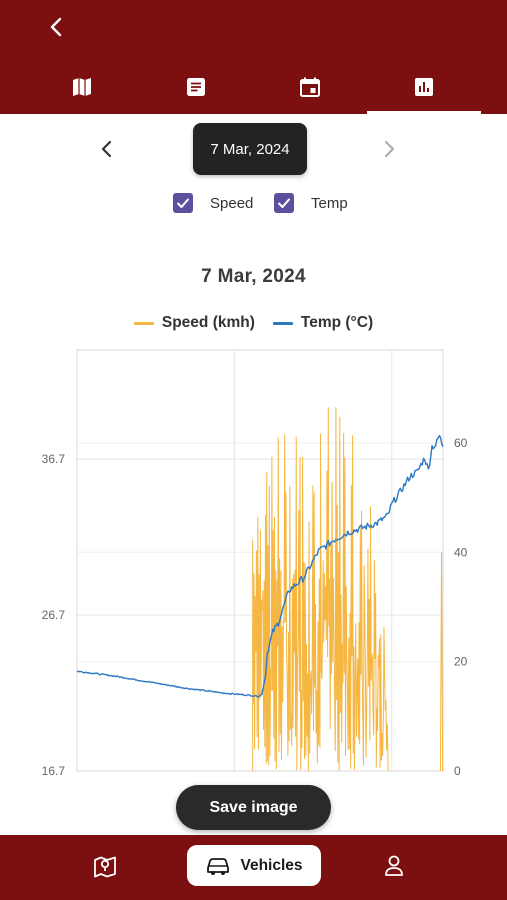 The height and width of the screenshot is (900, 507). Describe the element at coordinates (253, 807) in the screenshot. I see `save-image-button: Save image` at that location.